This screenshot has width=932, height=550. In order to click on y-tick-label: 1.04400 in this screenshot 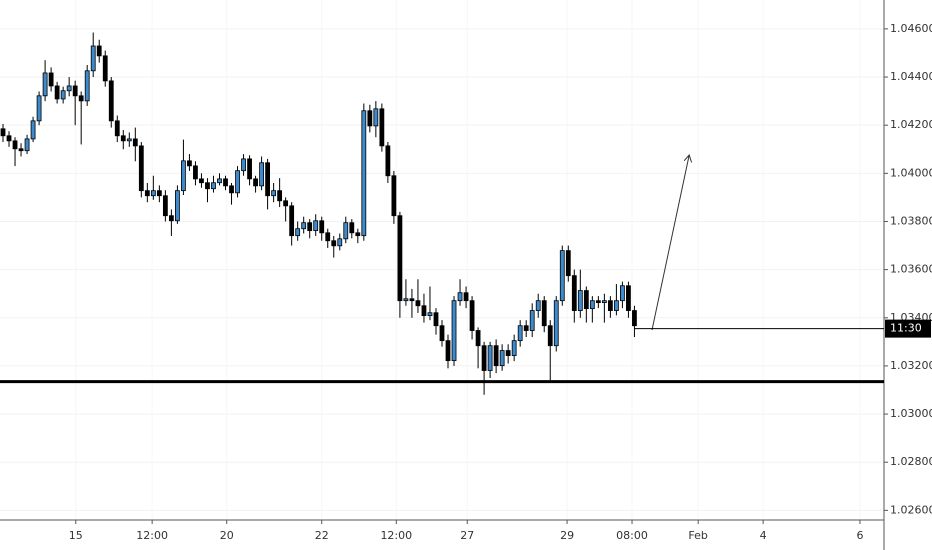, I will do `click(911, 76)`.